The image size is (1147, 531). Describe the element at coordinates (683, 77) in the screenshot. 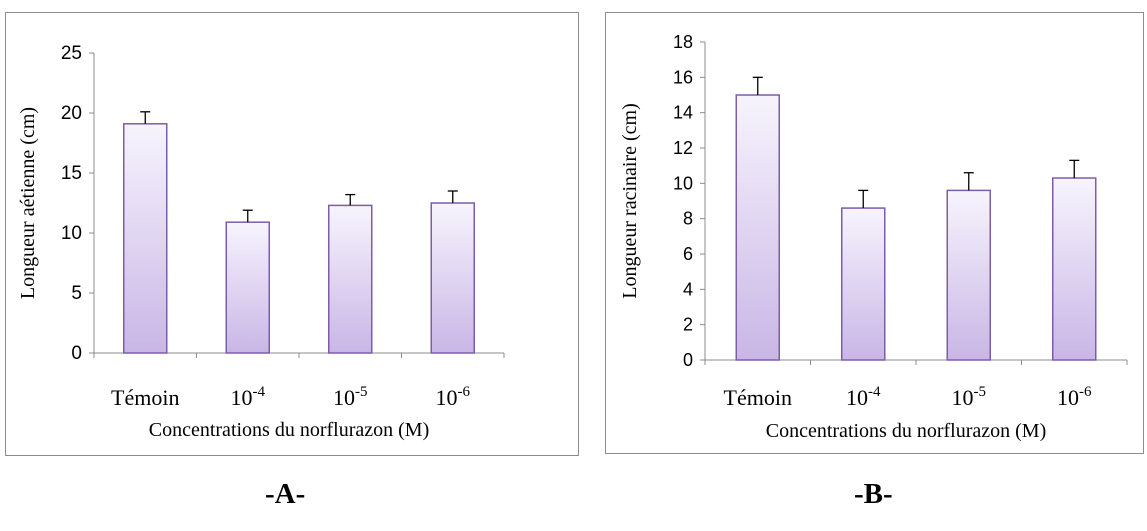

I see `y-tick-label: 16` at that location.